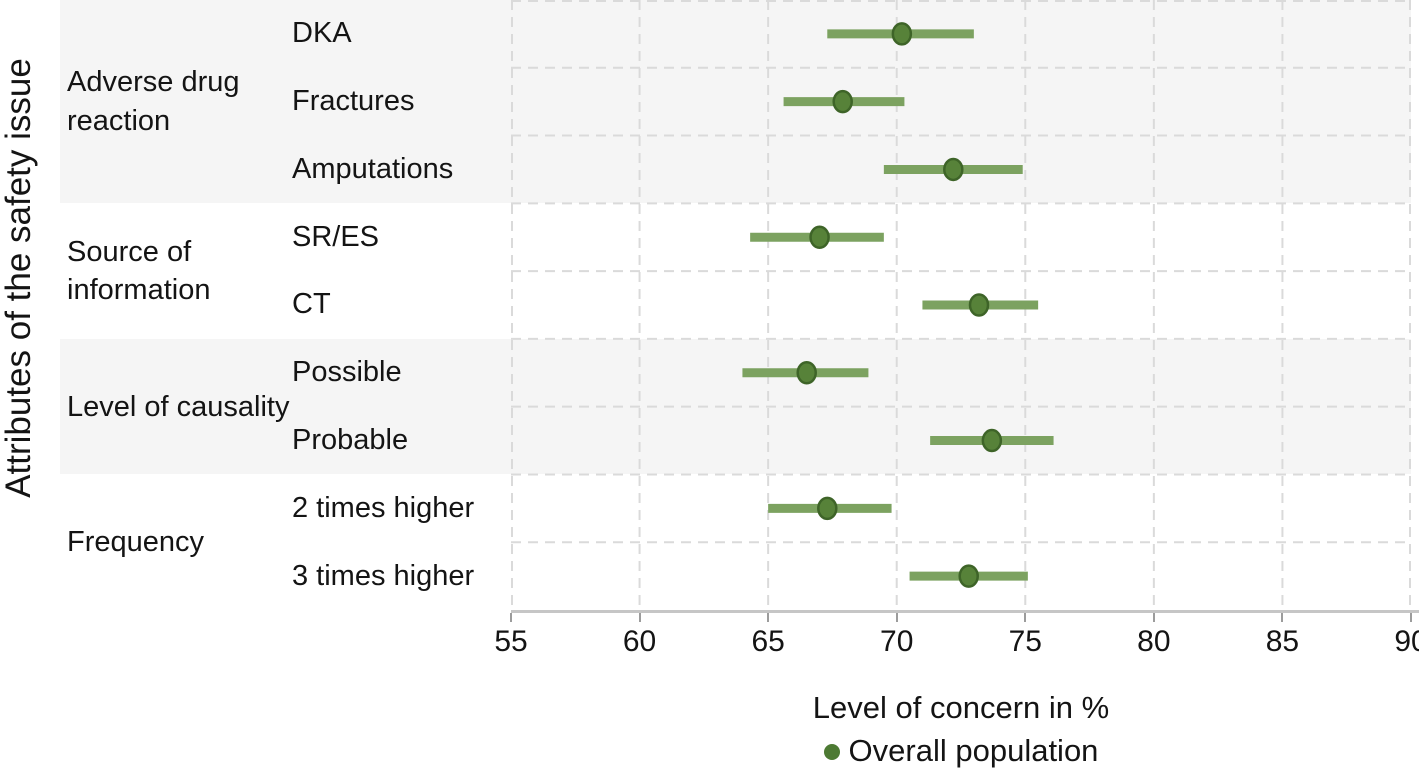 This screenshot has height=770, width=1419. I want to click on x-tick-label-90: 90, so click(1406, 641).